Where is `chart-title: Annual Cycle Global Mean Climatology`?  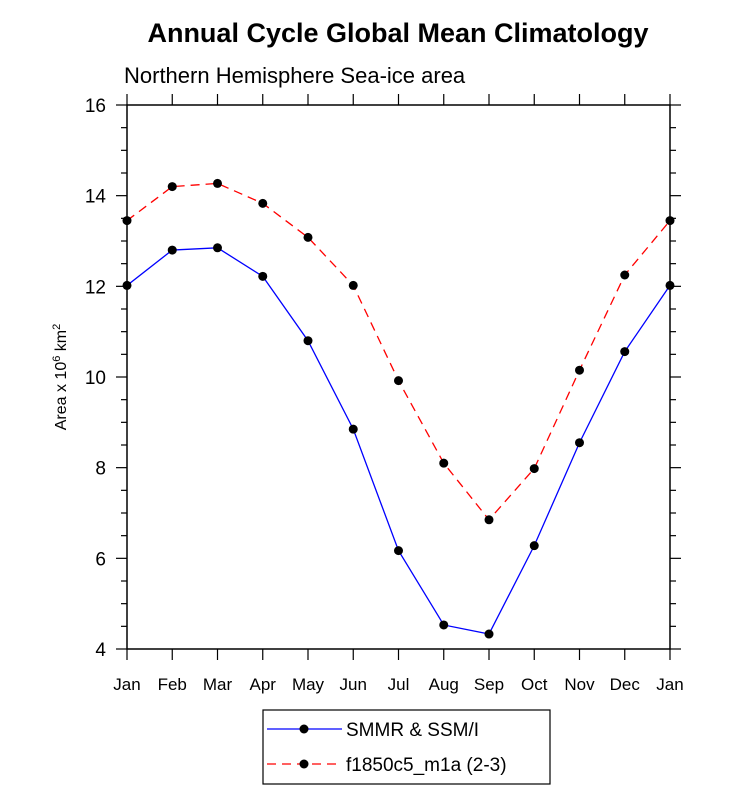
chart-title: Annual Cycle Global Mean Climatology is located at coordinates (397, 33).